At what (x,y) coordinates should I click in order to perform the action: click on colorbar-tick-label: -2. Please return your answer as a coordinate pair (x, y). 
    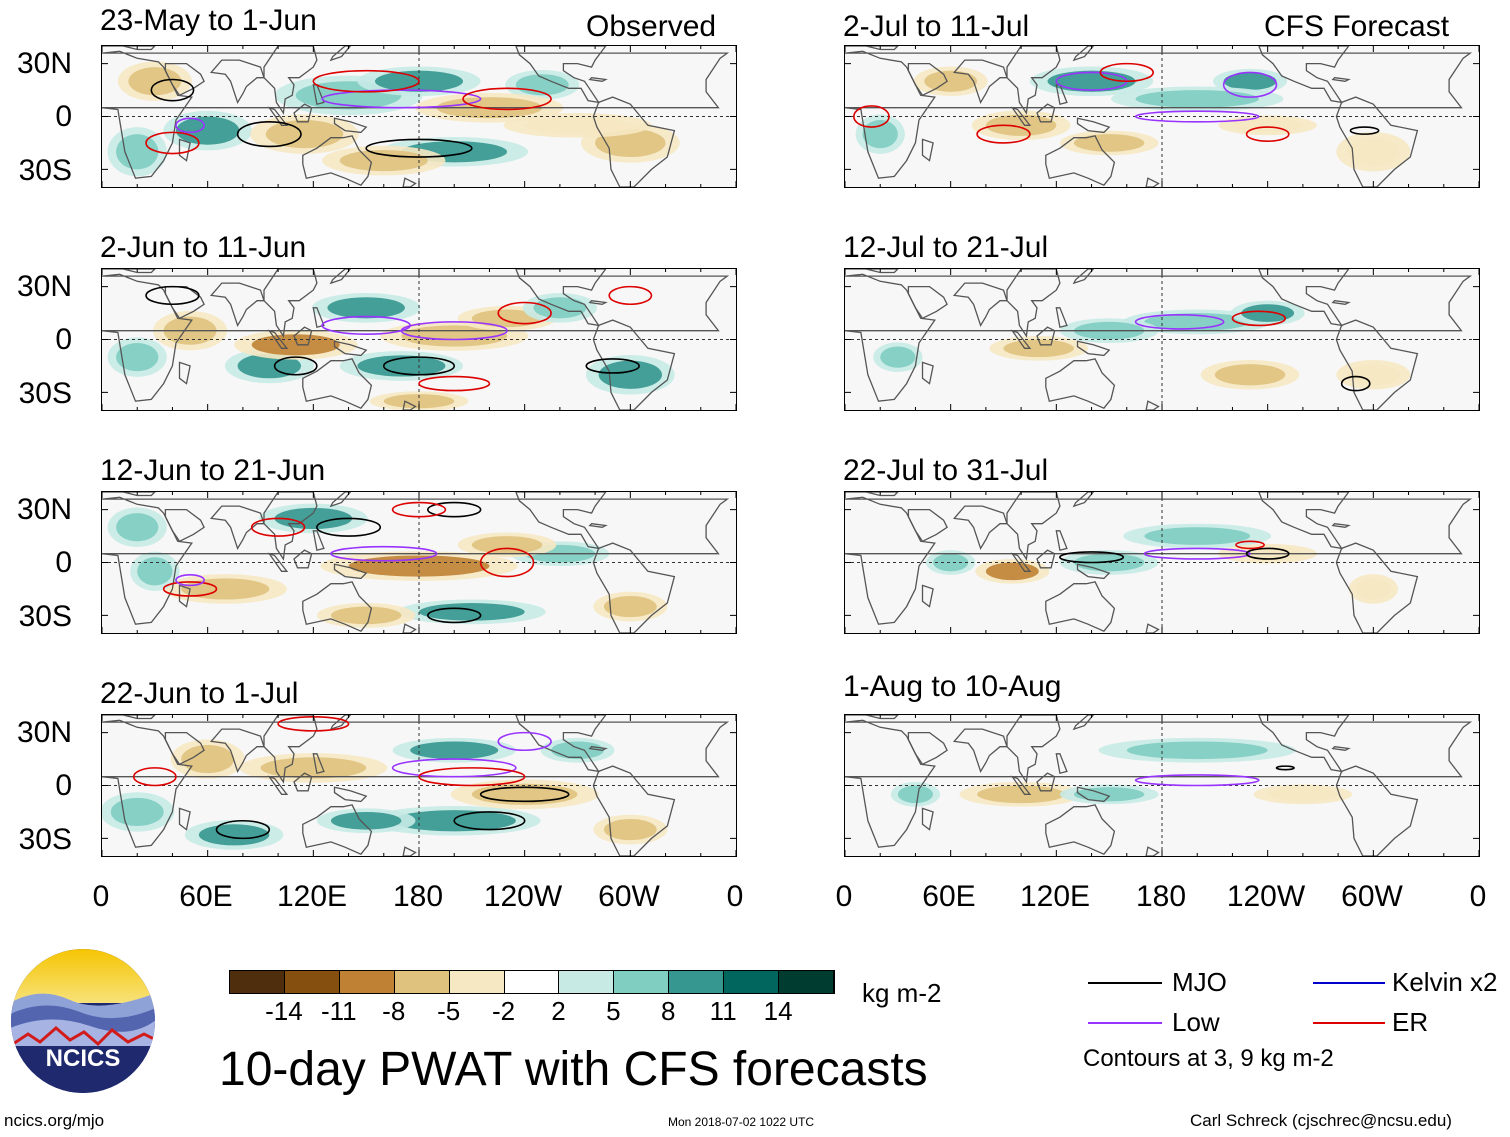
    Looking at the image, I should click on (503, 1011).